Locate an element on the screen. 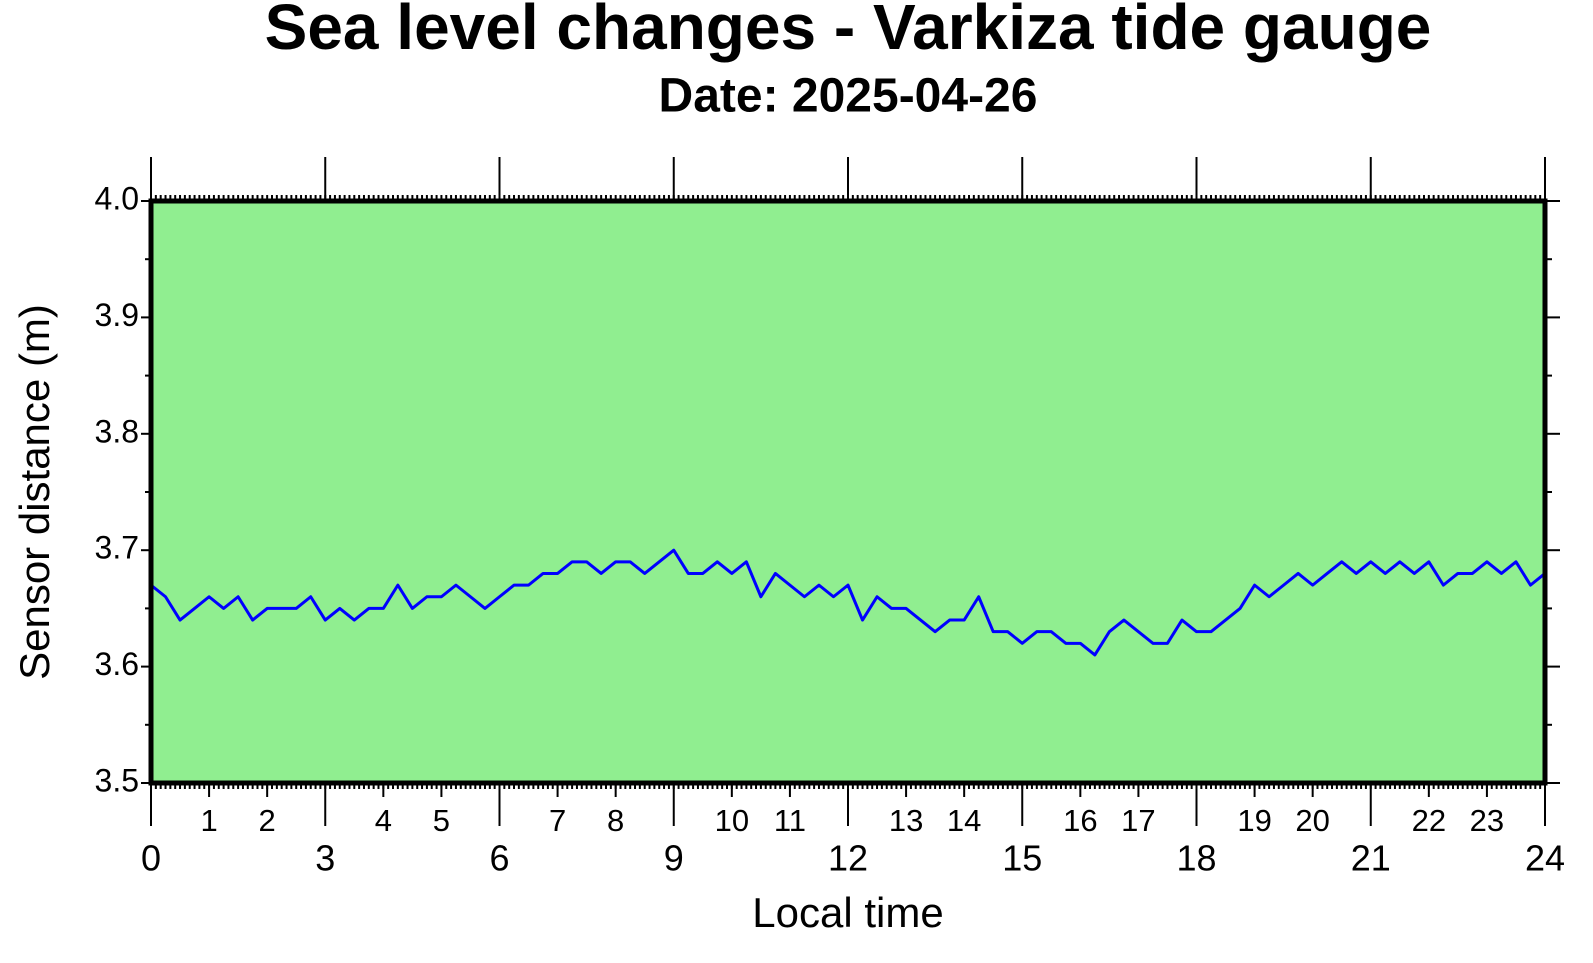 The image size is (1593, 963). x-hour-label: 22 is located at coordinates (1429, 820).